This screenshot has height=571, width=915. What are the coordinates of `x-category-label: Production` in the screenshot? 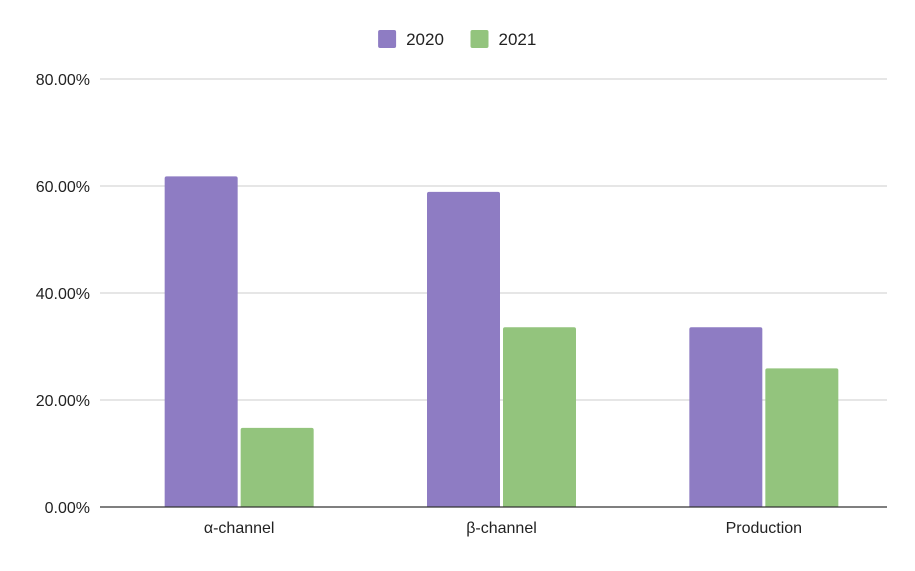 It's located at (764, 528).